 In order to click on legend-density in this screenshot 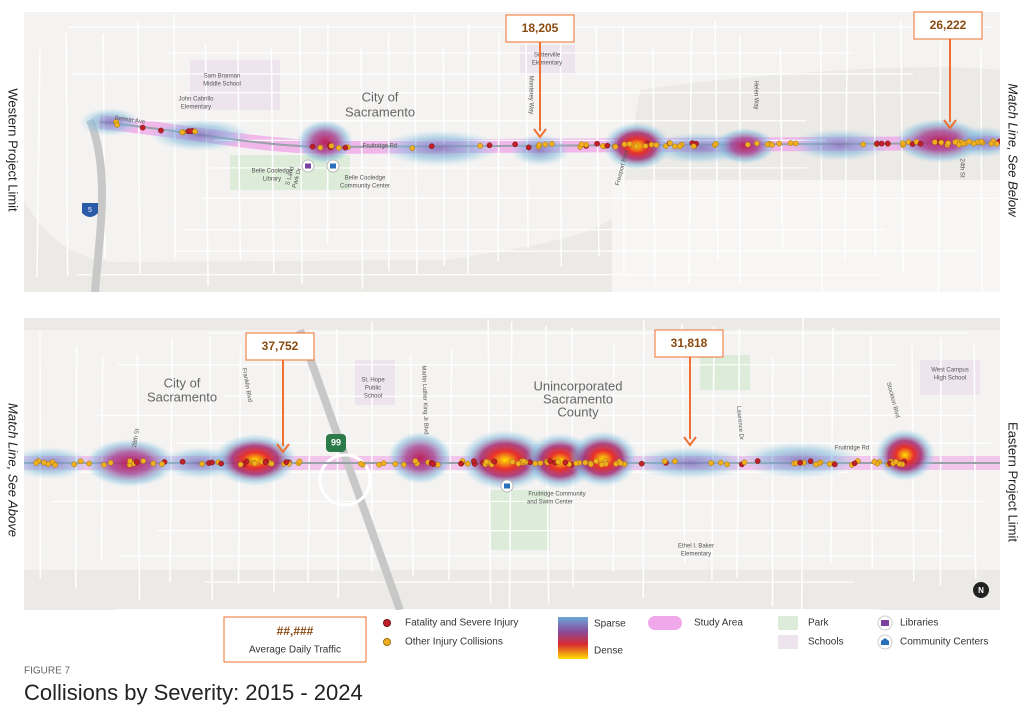, I will do `click(573, 638)`.